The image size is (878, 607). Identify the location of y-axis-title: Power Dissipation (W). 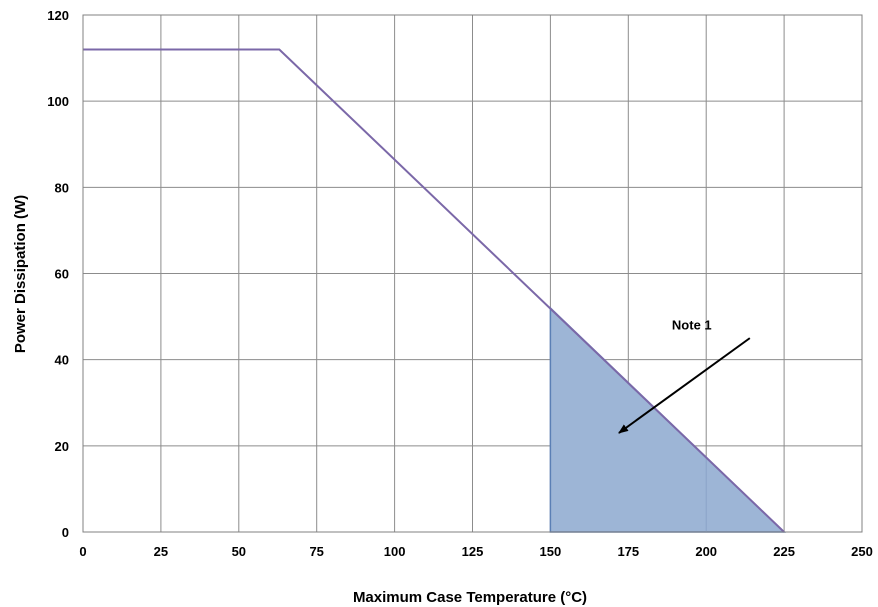
(20, 274).